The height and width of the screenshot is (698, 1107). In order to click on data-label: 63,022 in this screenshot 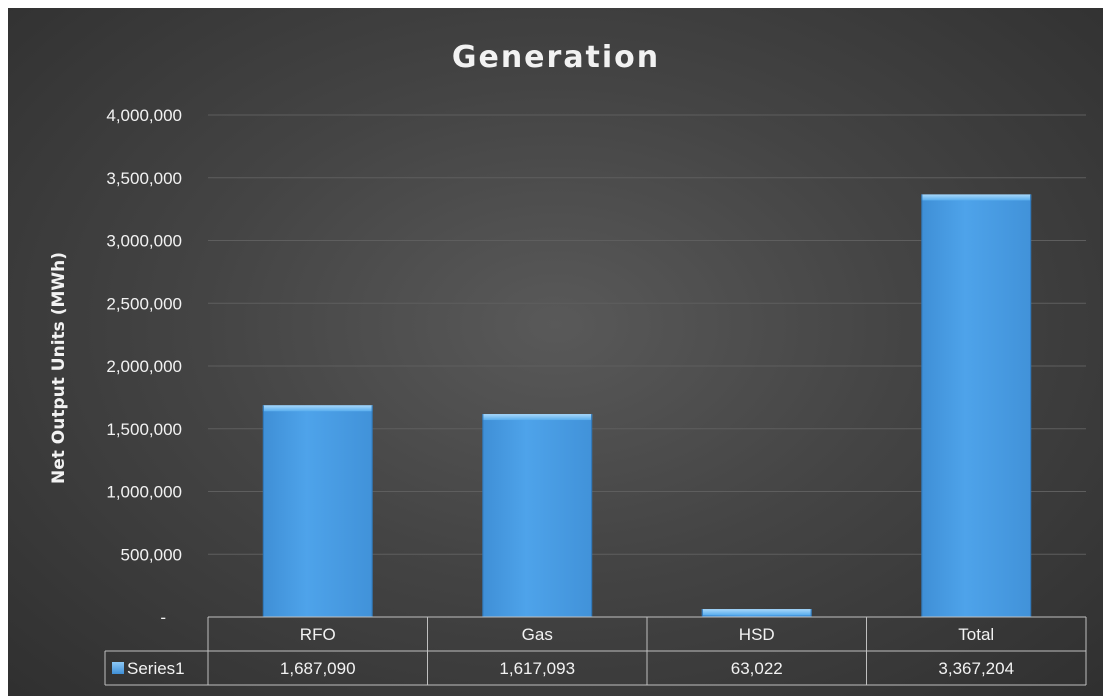, I will do `click(757, 668)`.